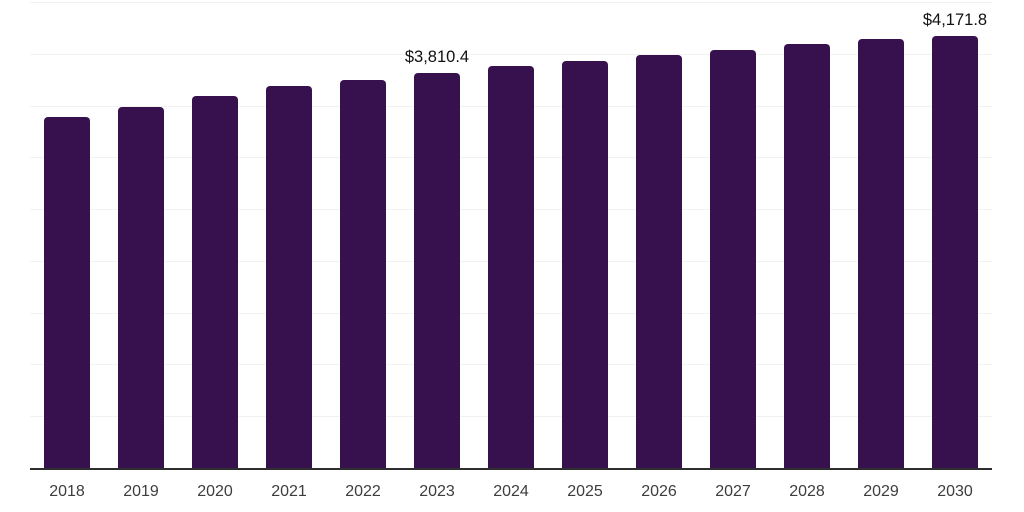 The width and height of the screenshot is (1024, 512). What do you see at coordinates (585, 491) in the screenshot?
I see `x-tick-label: 2025` at bounding box center [585, 491].